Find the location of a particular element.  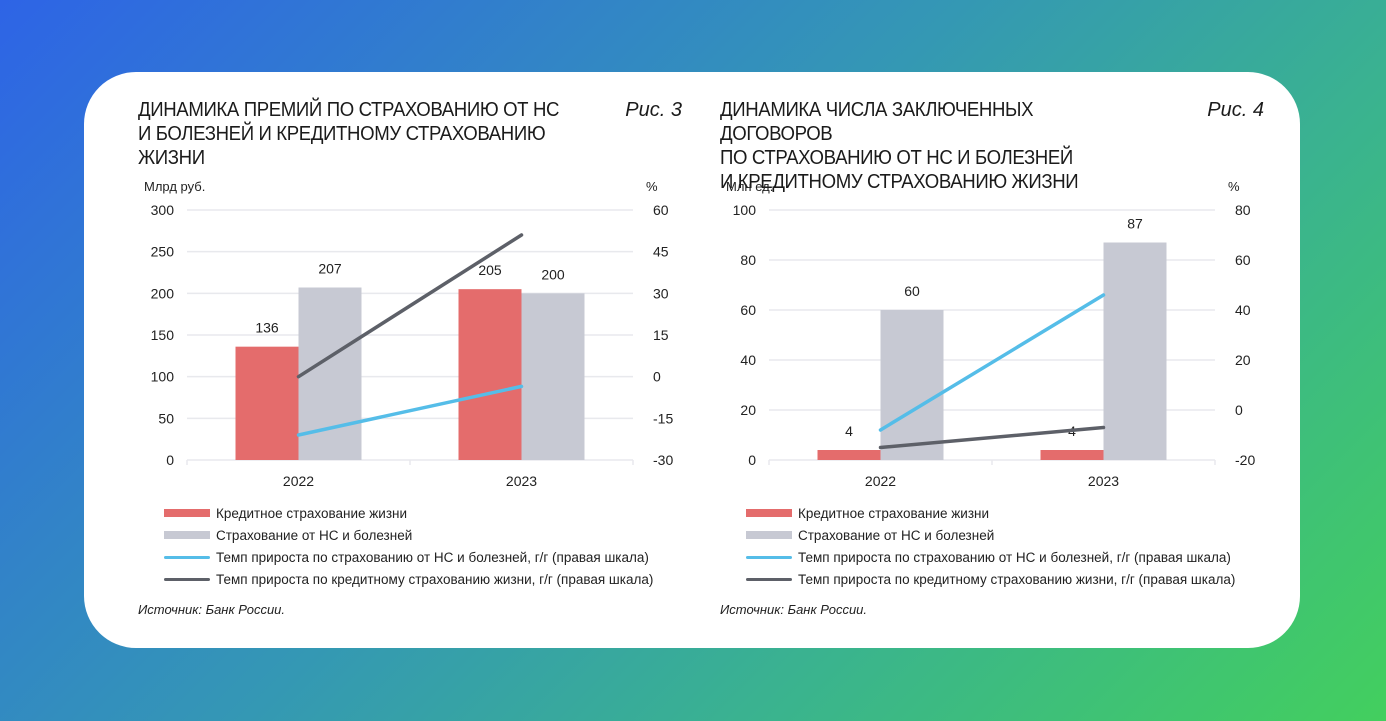

title-line: ЖИЗНИ is located at coordinates (171, 158).